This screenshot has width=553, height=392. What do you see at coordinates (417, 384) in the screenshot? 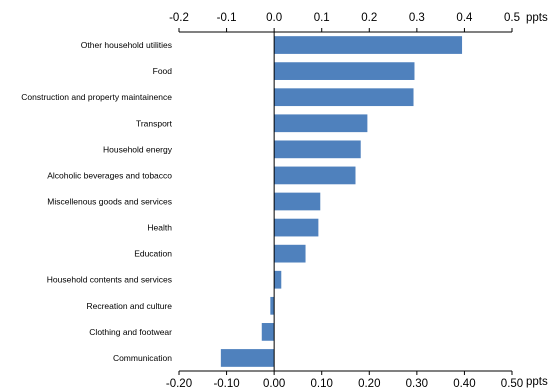
I see `bottom-tick-label: 0.30` at bounding box center [417, 384].